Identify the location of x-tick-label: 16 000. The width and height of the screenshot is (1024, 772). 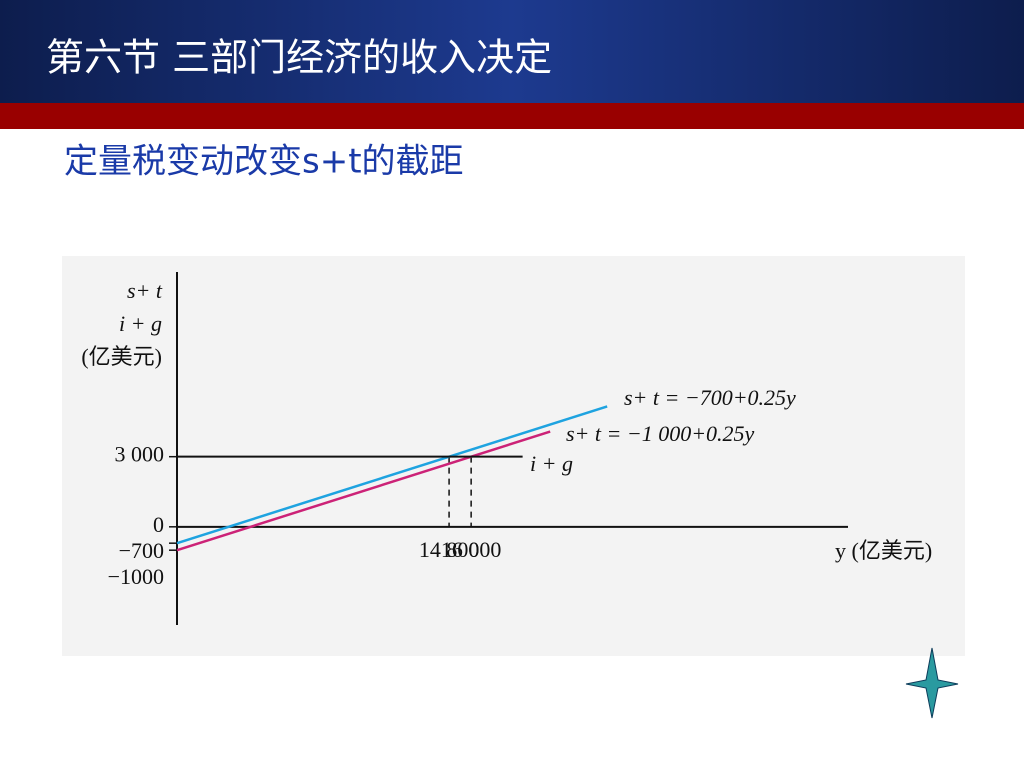
(471, 549).